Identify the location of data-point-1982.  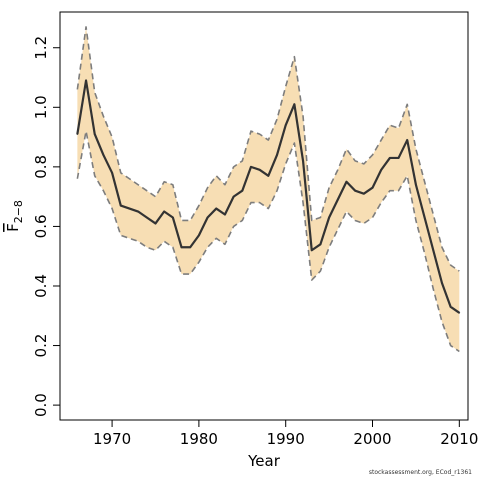
(216, 208).